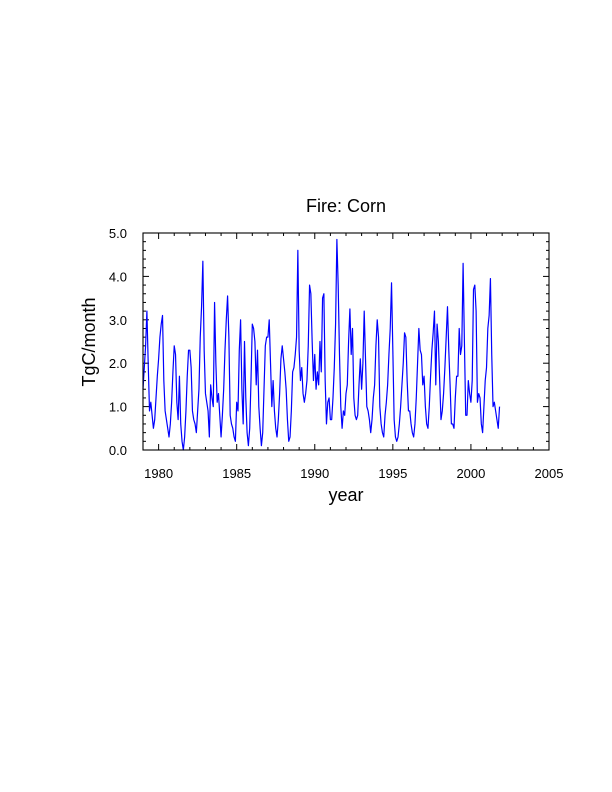 Image resolution: width=612 pixels, height=792 pixels. Describe the element at coordinates (470, 473) in the screenshot. I see `x-tick-label: 2000` at that location.